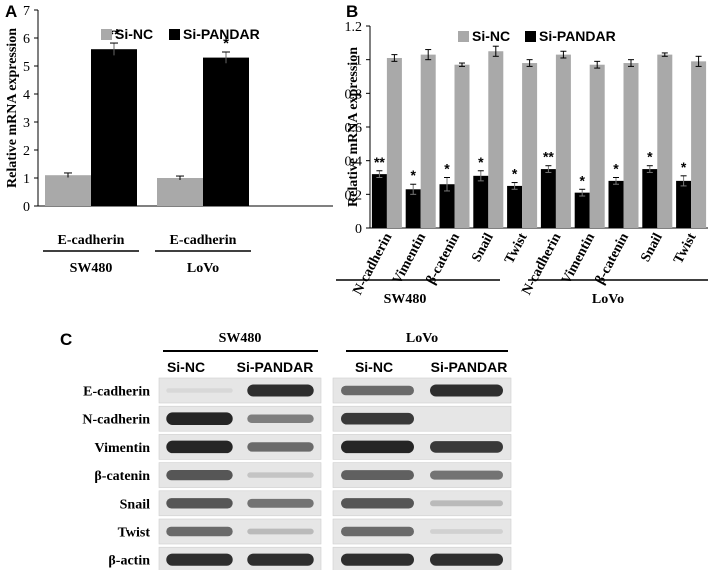 The height and width of the screenshot is (570, 711). I want to click on significance-label-a: **, so click(114, 34).